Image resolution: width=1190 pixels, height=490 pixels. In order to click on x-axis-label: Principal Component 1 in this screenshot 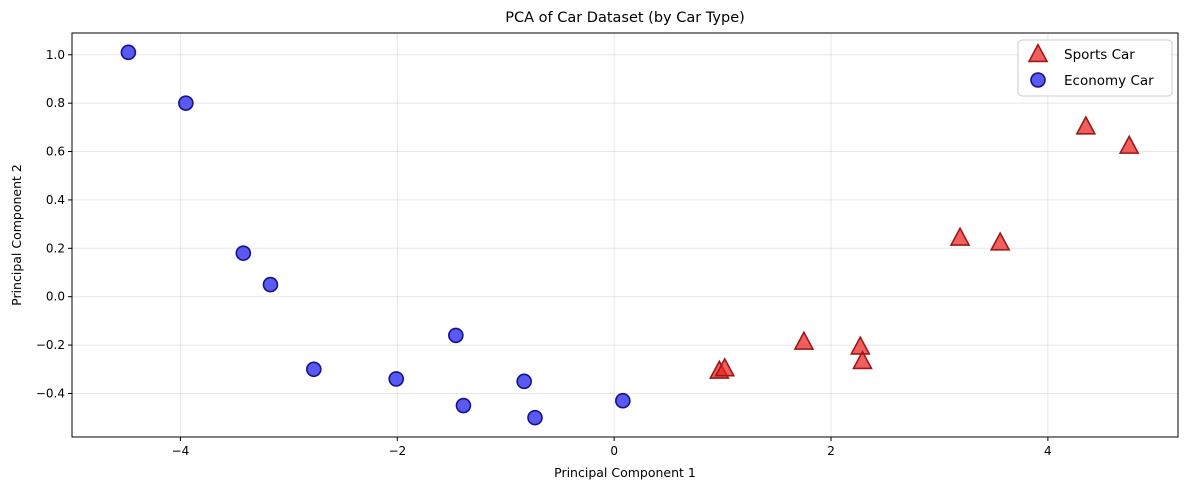, I will do `click(625, 472)`.